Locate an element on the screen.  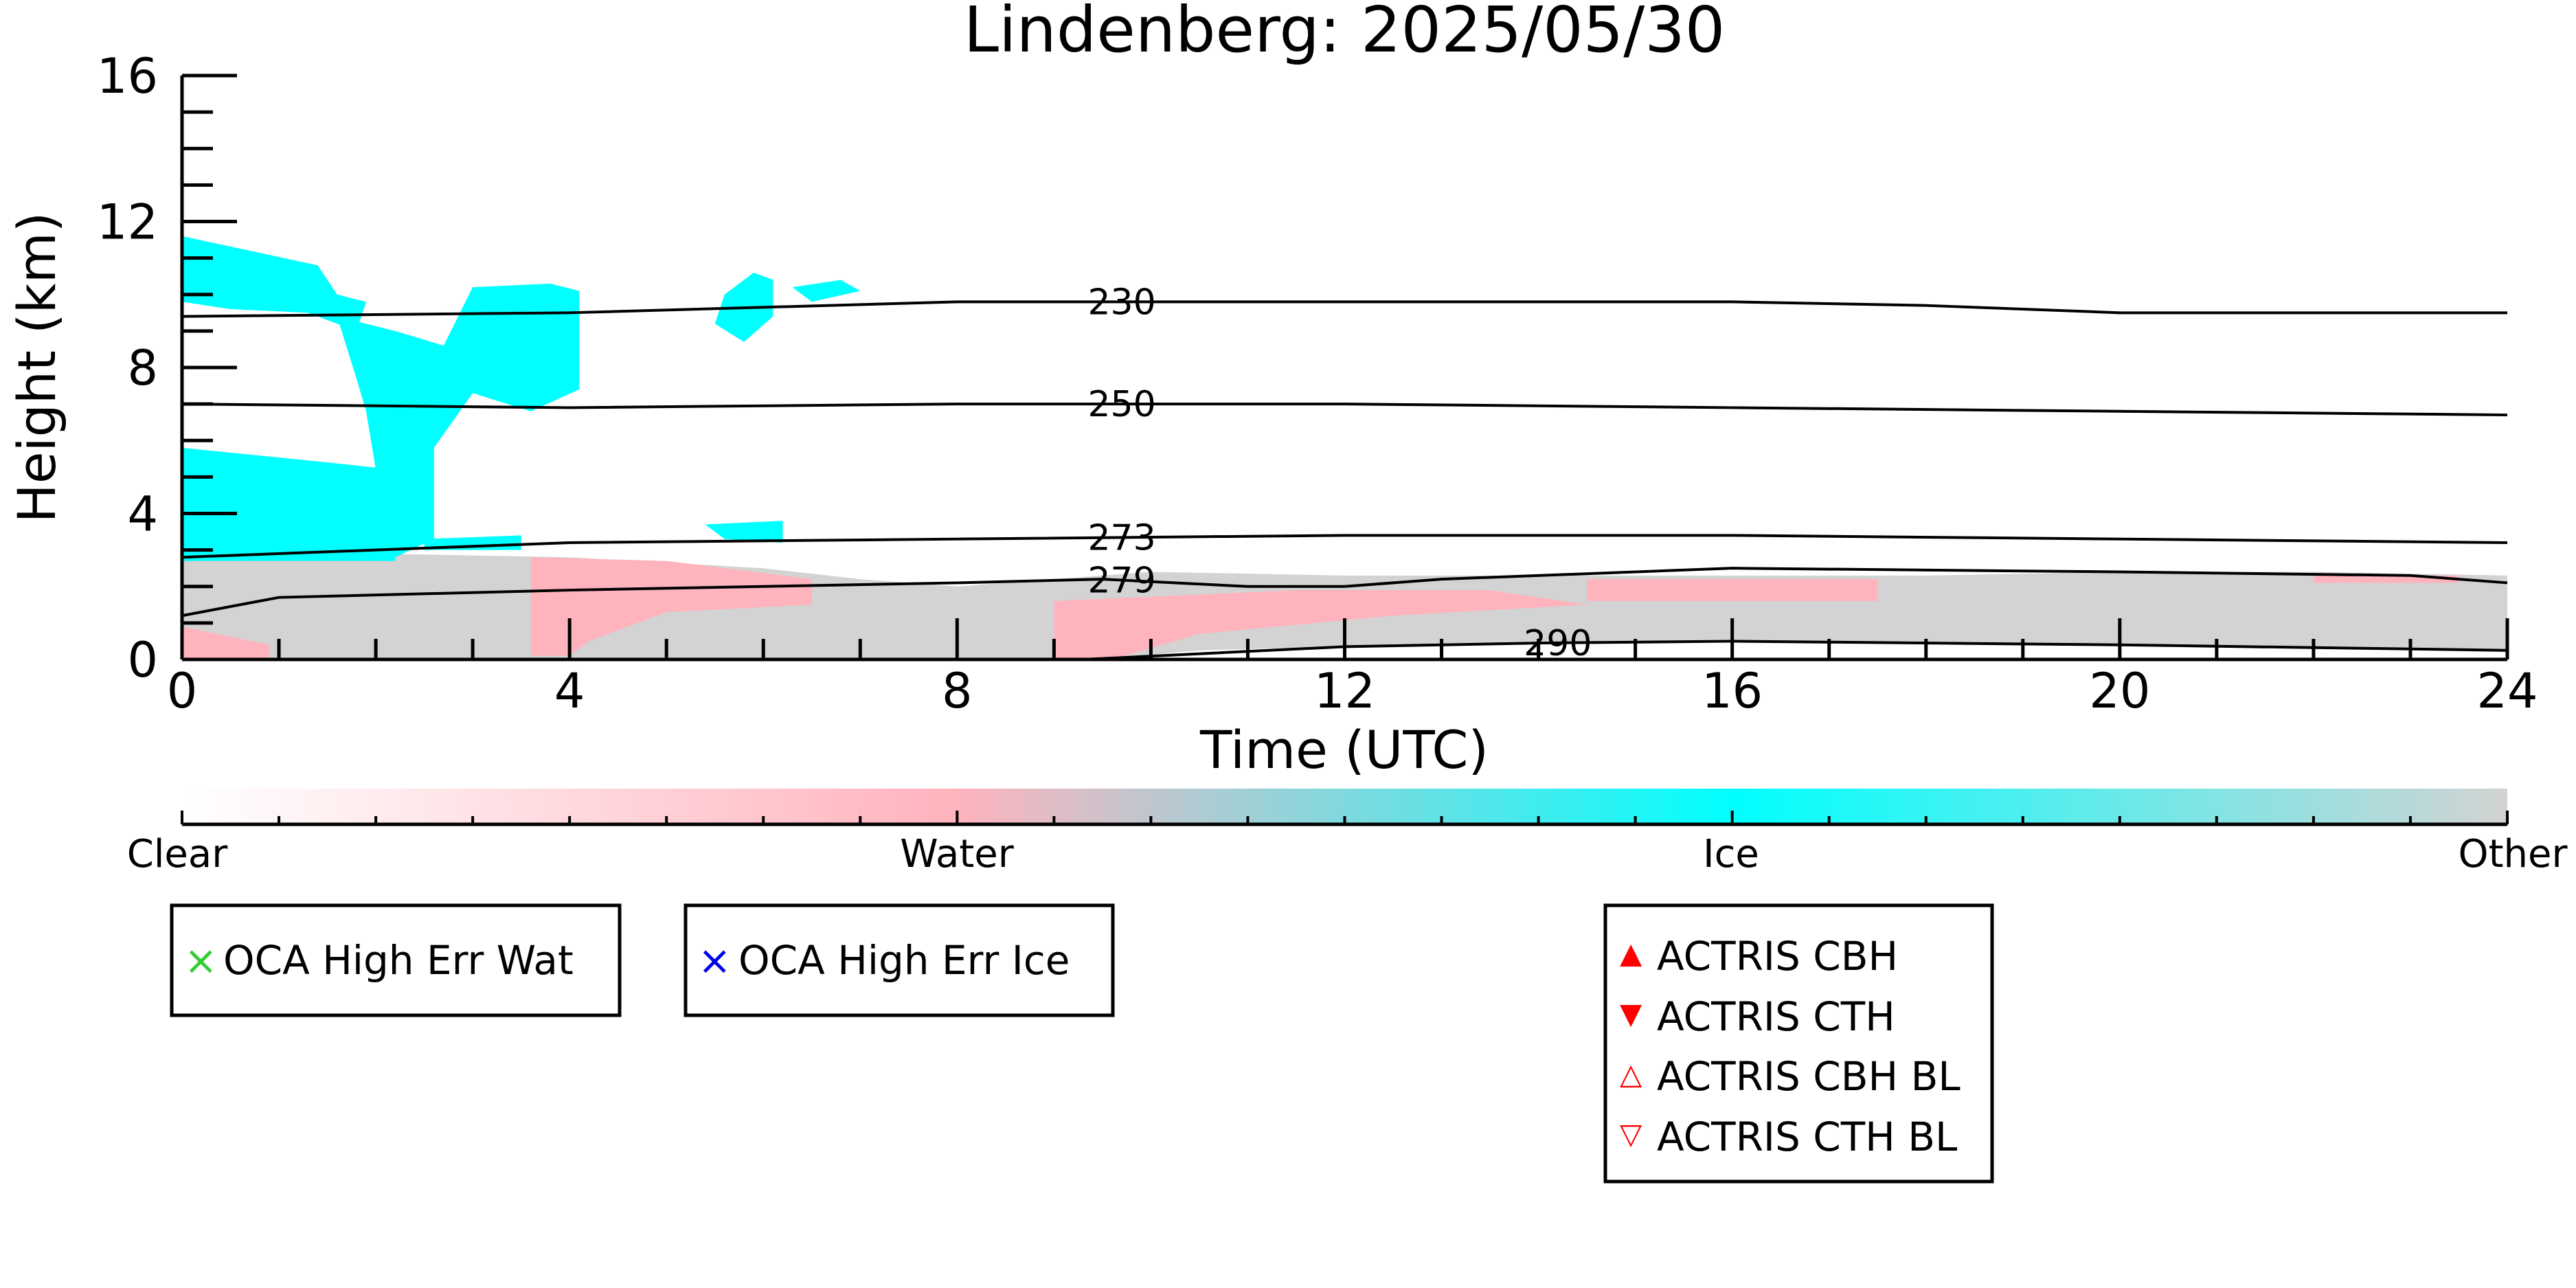
legend-entry-label: ACTRIS CTH BL is located at coordinates (1807, 1137).